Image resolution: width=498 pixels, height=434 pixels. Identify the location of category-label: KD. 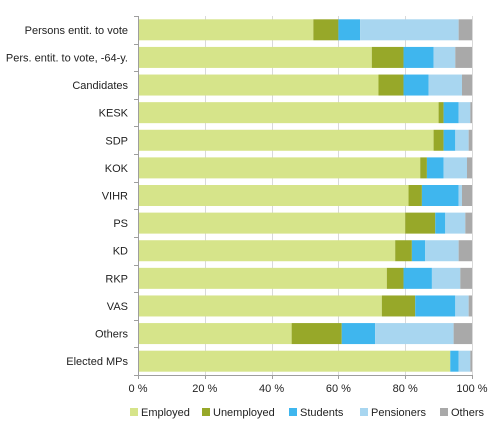
(120, 252).